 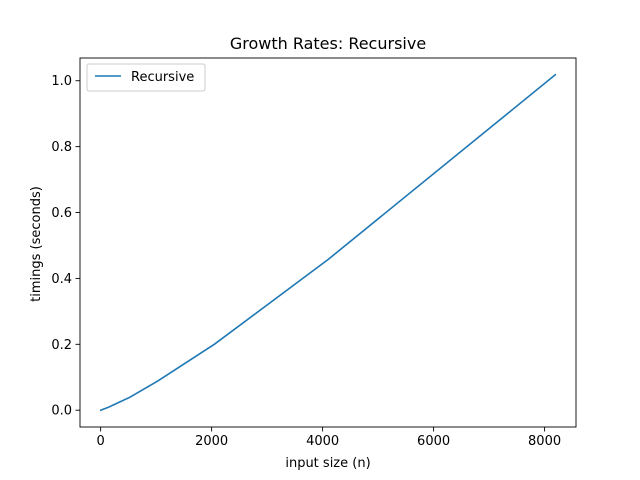 What do you see at coordinates (61, 345) in the screenshot?
I see `y-tick-label: 0.2` at bounding box center [61, 345].